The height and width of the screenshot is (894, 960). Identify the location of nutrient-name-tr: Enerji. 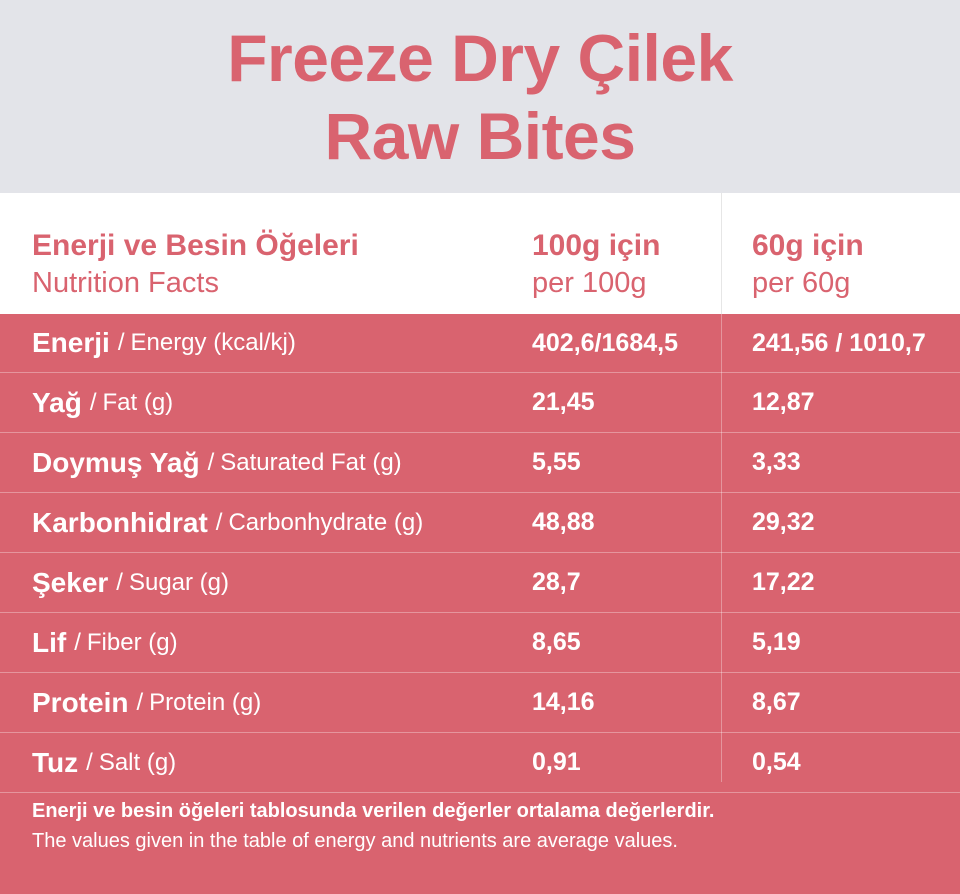
(71, 342).